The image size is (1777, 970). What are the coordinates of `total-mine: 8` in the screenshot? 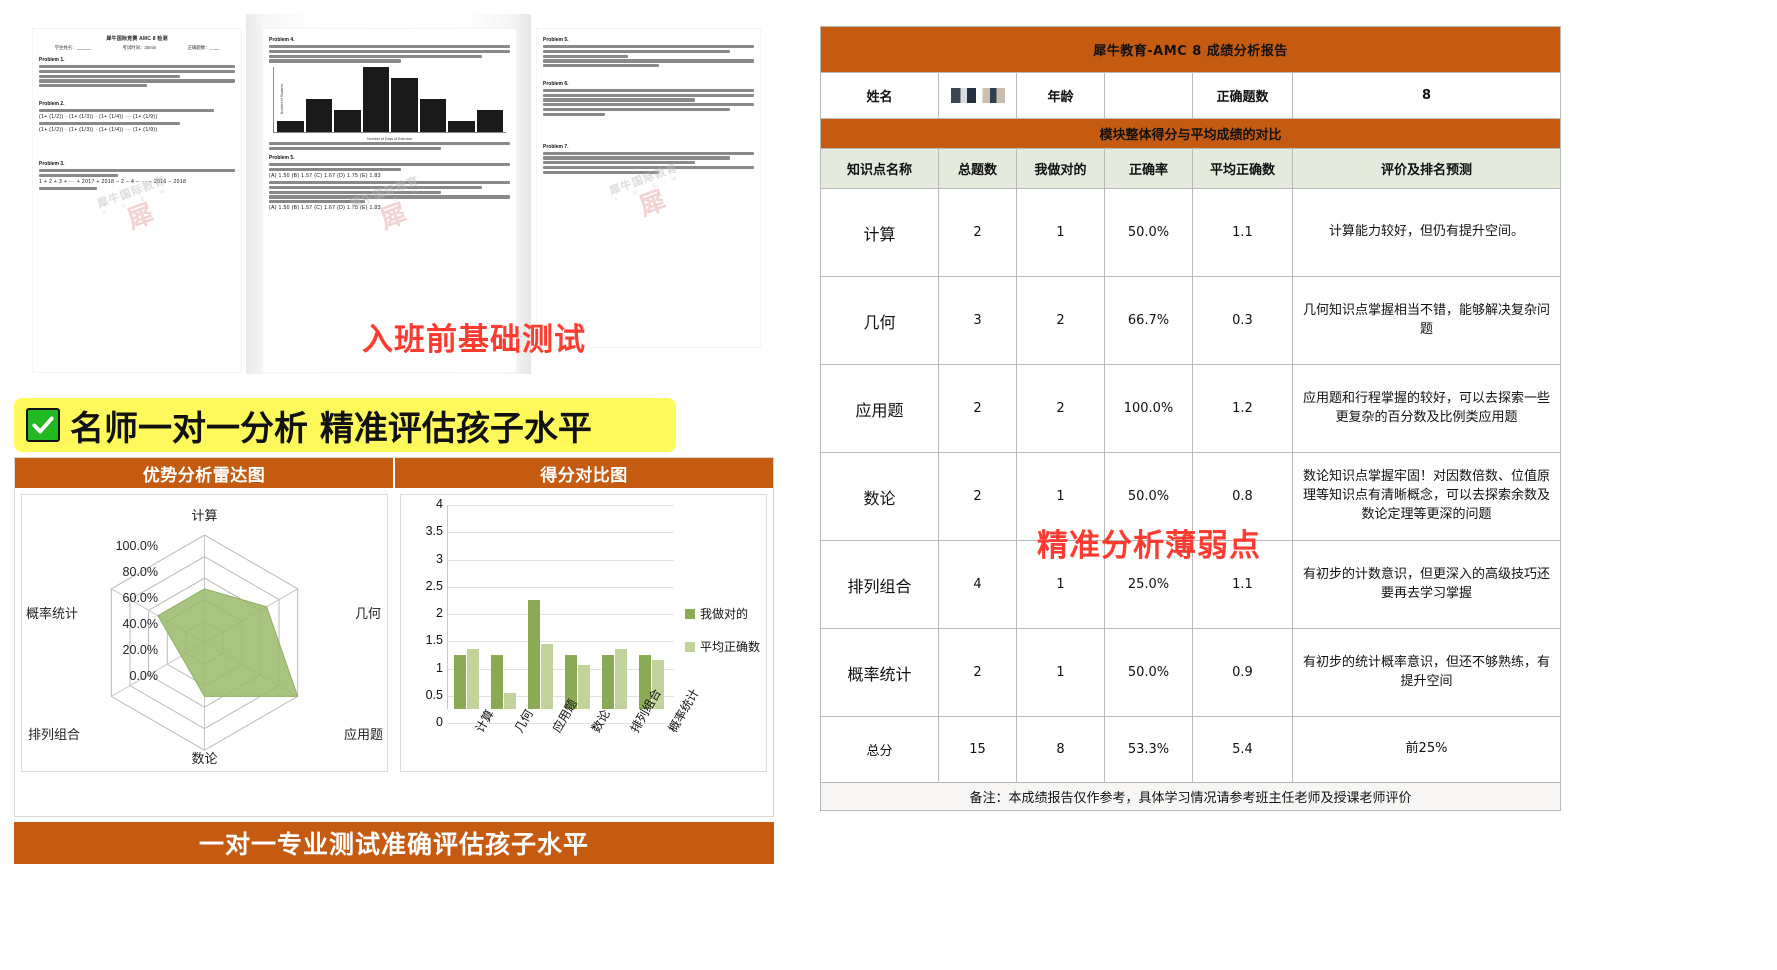 It's located at (1060, 749).